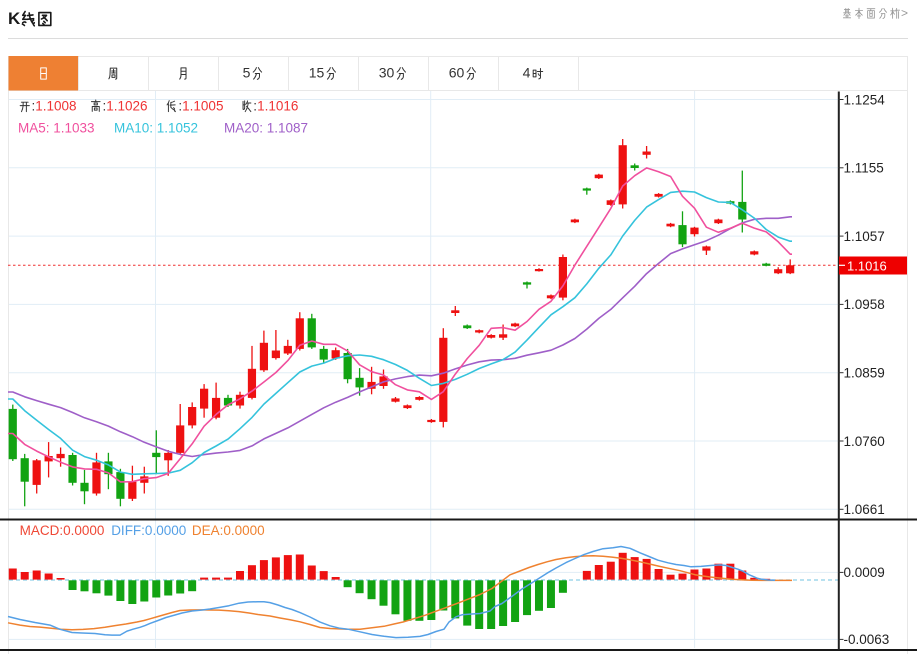  What do you see at coordinates (867, 265) in the screenshot?
I see `svg-text: 1.1016` at bounding box center [867, 265].